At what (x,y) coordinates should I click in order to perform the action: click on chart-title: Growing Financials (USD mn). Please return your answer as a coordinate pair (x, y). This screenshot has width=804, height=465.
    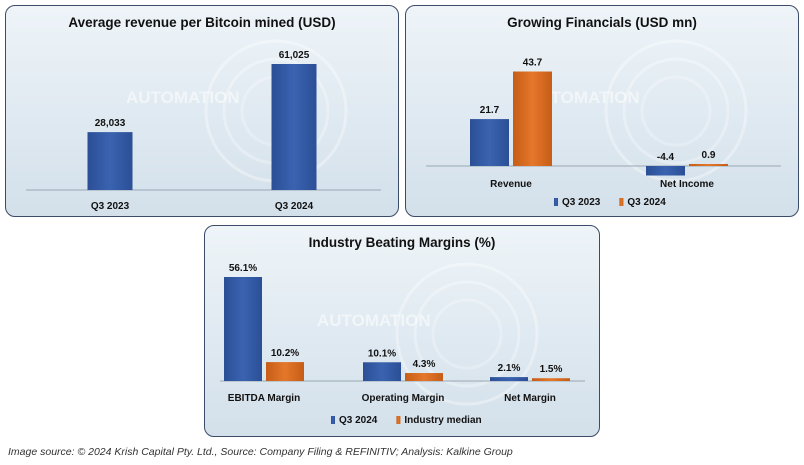
    Looking at the image, I should click on (602, 22).